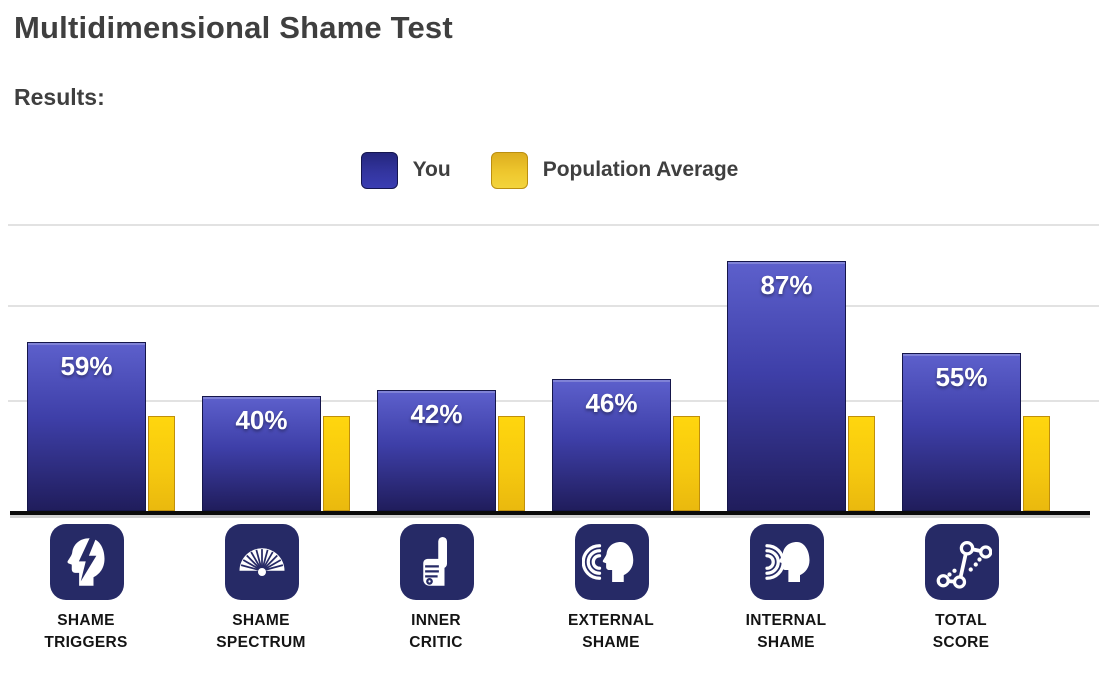  I want to click on category-label: SHAME SPECTRUM, so click(261, 631).